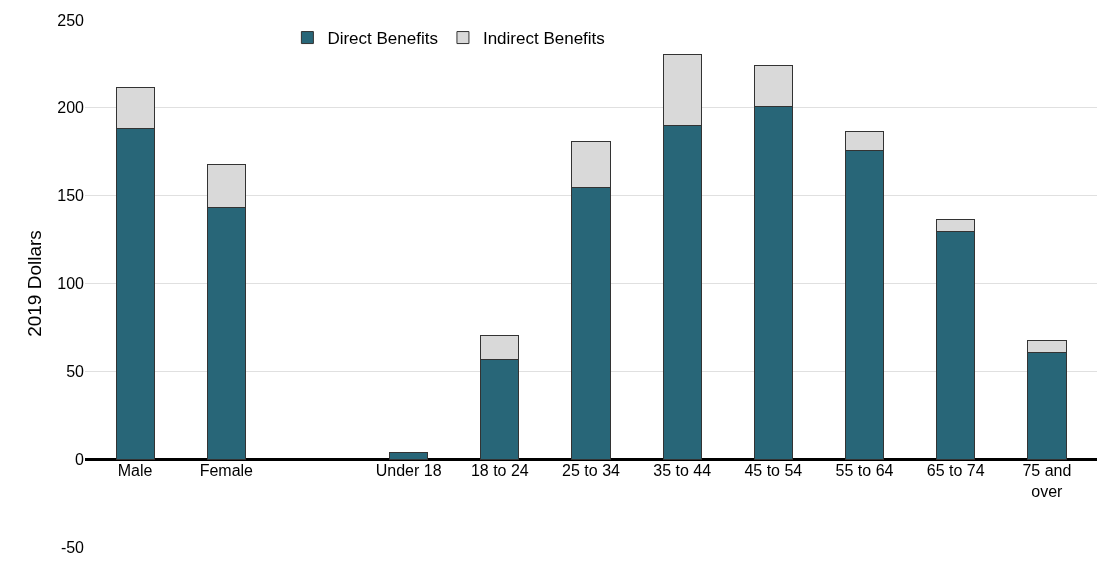  What do you see at coordinates (591, 471) in the screenshot?
I see `x-tick-label: 25 to 34` at bounding box center [591, 471].